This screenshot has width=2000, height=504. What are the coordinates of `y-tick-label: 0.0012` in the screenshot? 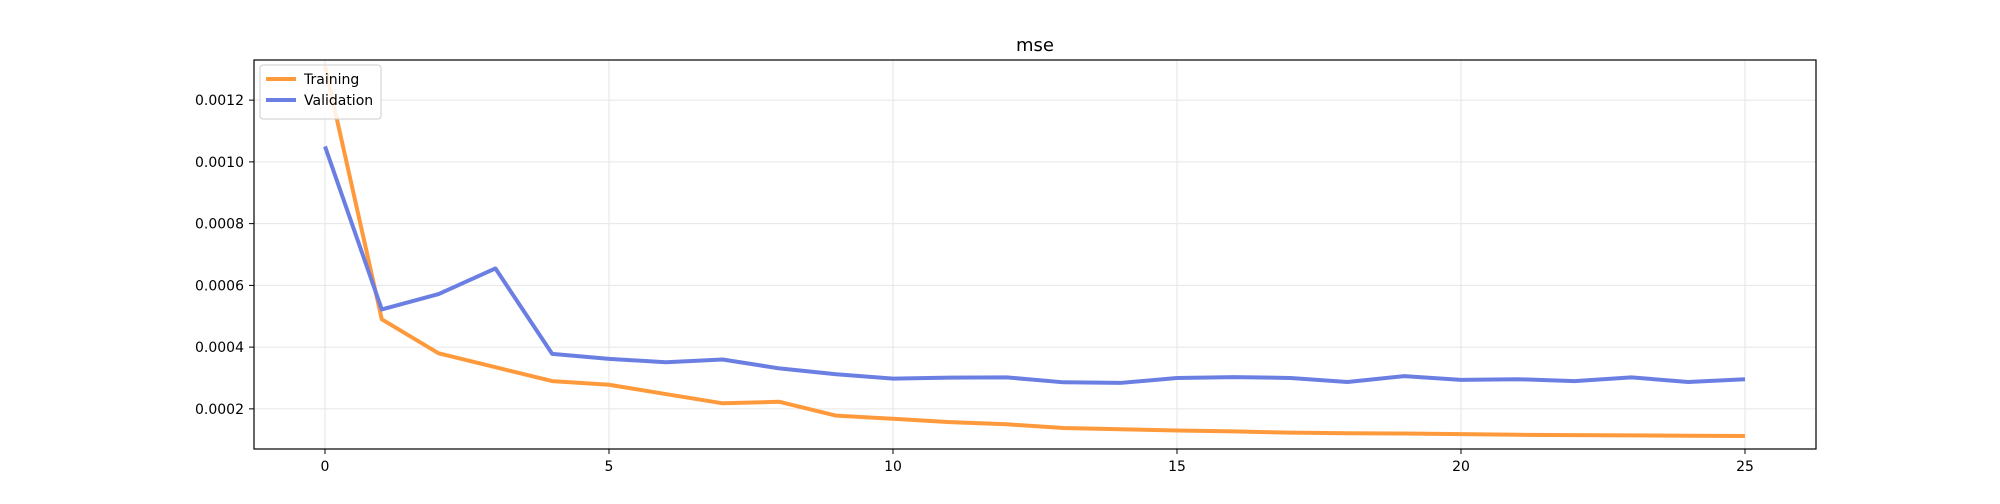 It's located at (219, 101).